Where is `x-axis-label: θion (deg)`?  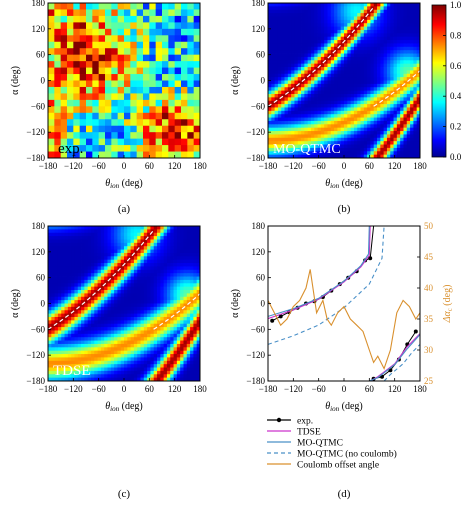
x-axis-label: θion (deg) is located at coordinates (123, 184).